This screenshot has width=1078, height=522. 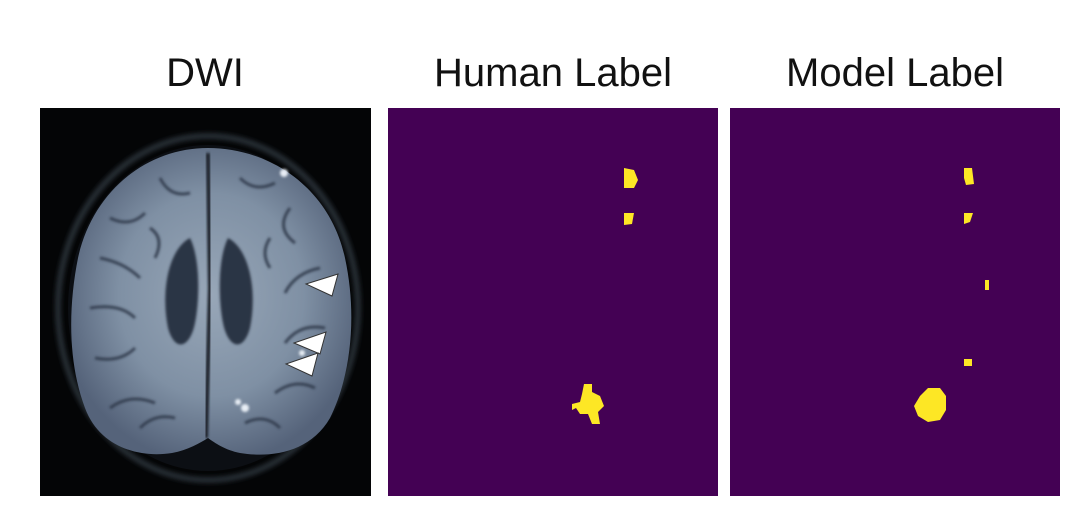 What do you see at coordinates (182, 291) in the screenshot?
I see `left-ventricle` at bounding box center [182, 291].